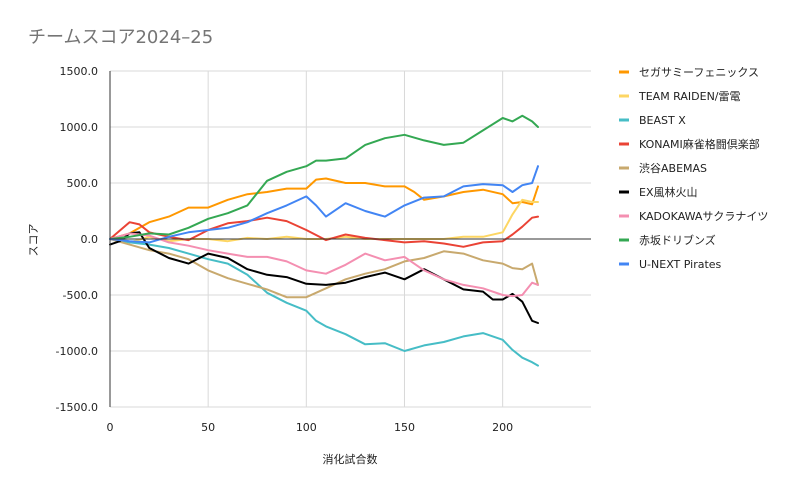  What do you see at coordinates (83, 183) in the screenshot?
I see `y-tick-label: 500.0` at bounding box center [83, 183].